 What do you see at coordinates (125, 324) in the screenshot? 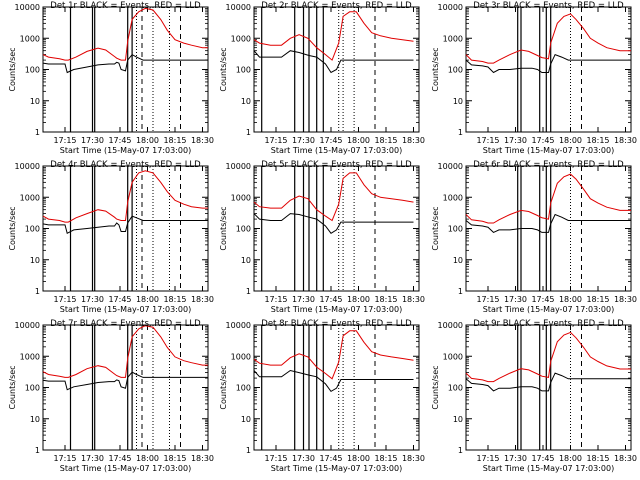
I see `panel-title: Det 7r BLACK = Events, RED = LLD` at bounding box center [125, 324].